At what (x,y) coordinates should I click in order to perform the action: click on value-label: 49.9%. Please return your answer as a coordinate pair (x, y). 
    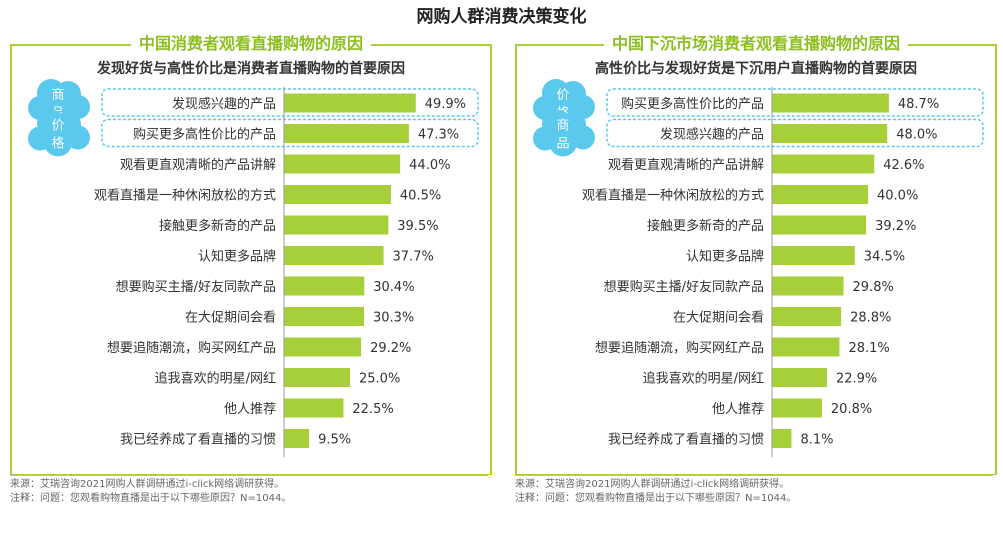
    Looking at the image, I should click on (445, 104).